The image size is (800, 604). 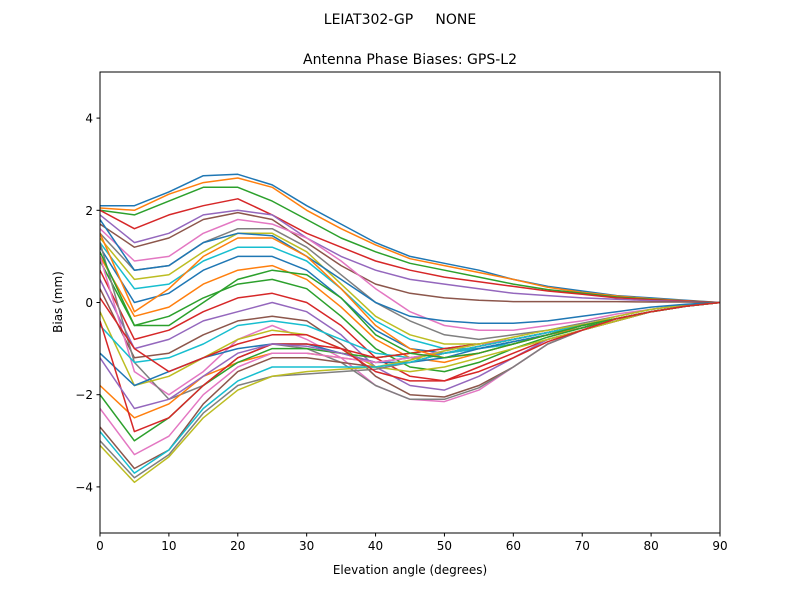 What do you see at coordinates (410, 570) in the screenshot?
I see `x-axis-label: Elevation angle (degrees)` at bounding box center [410, 570].